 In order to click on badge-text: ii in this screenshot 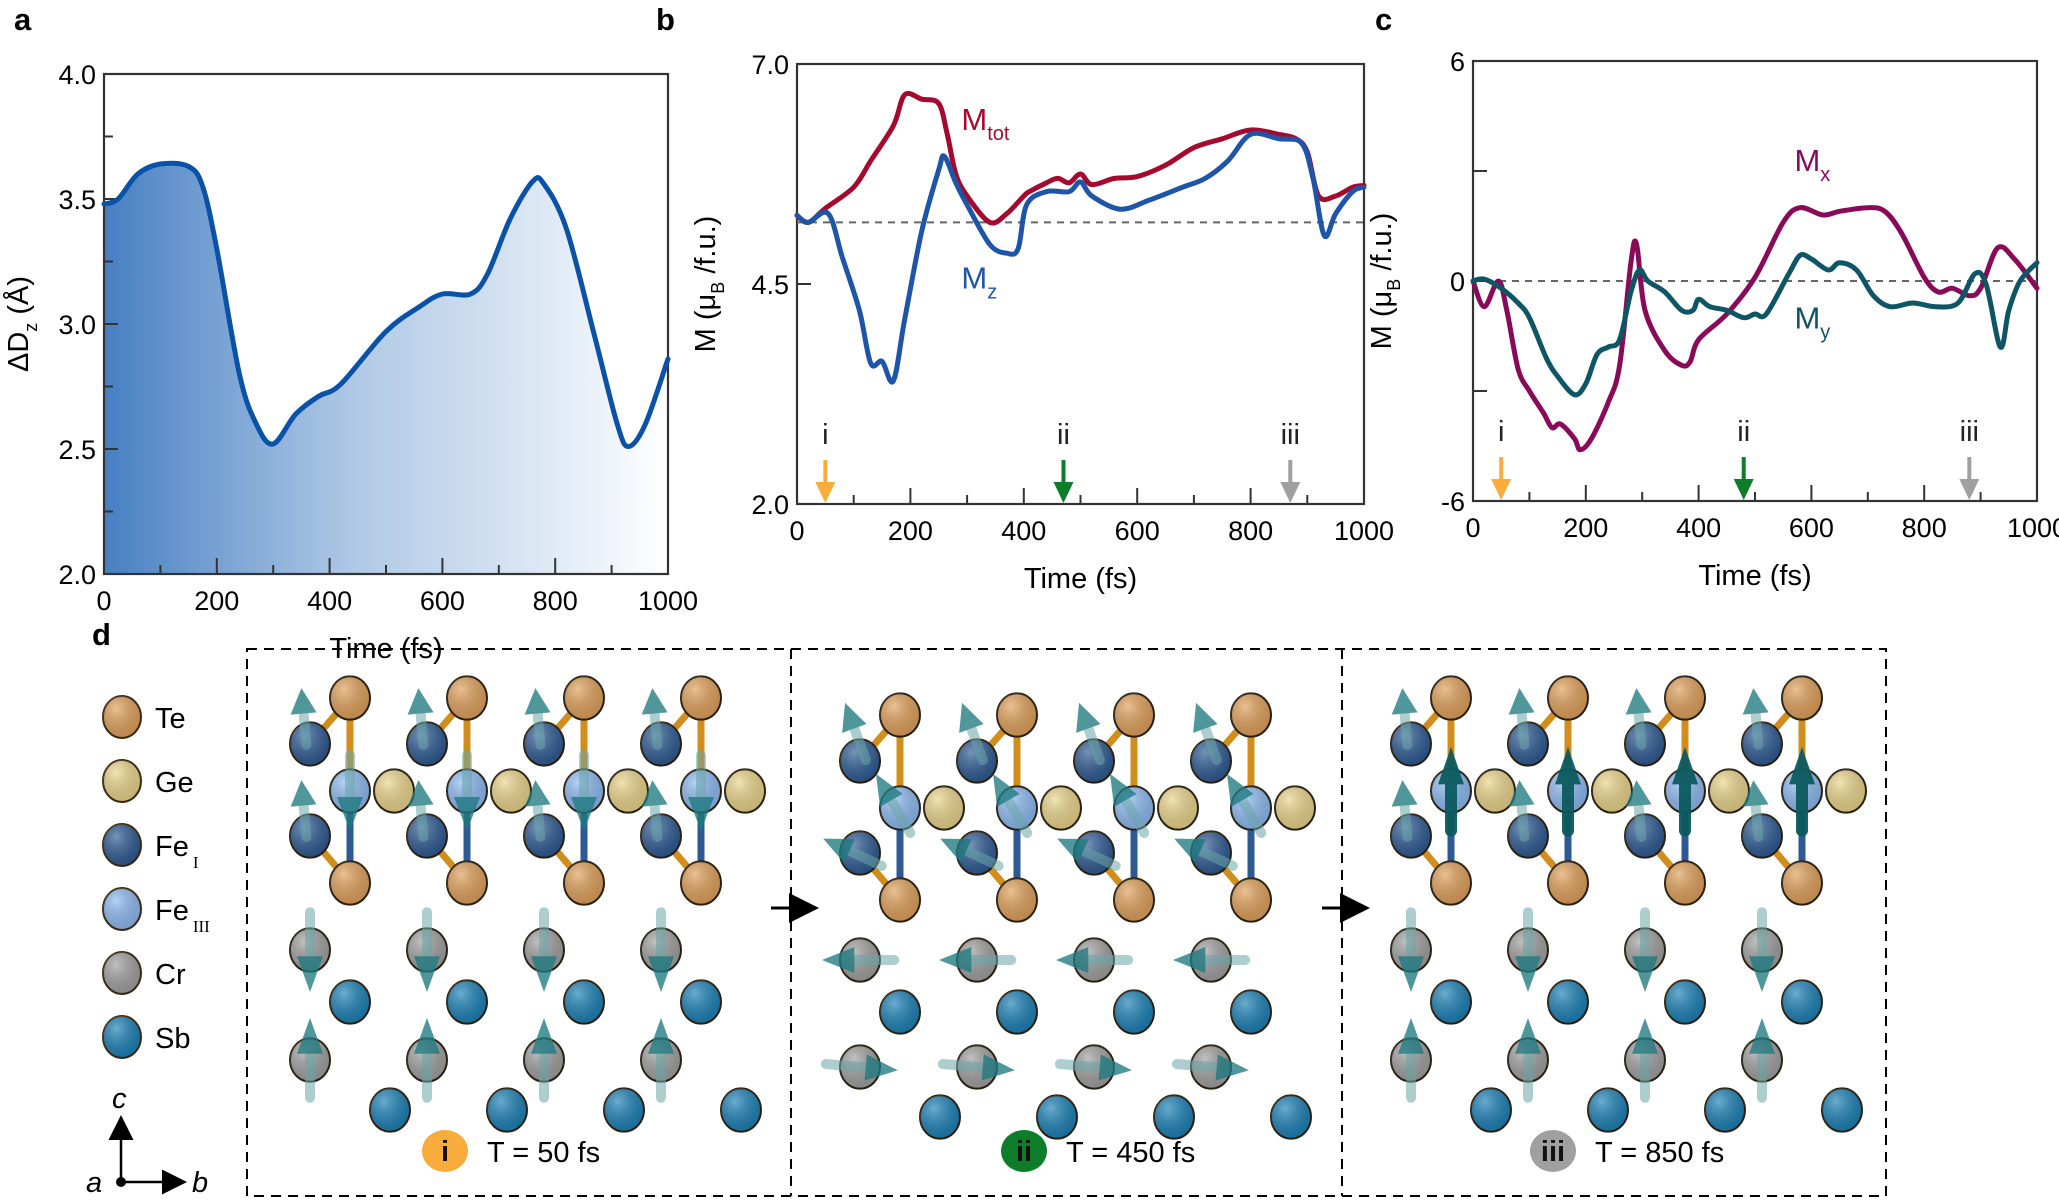, I will do `click(1024, 1152)`.